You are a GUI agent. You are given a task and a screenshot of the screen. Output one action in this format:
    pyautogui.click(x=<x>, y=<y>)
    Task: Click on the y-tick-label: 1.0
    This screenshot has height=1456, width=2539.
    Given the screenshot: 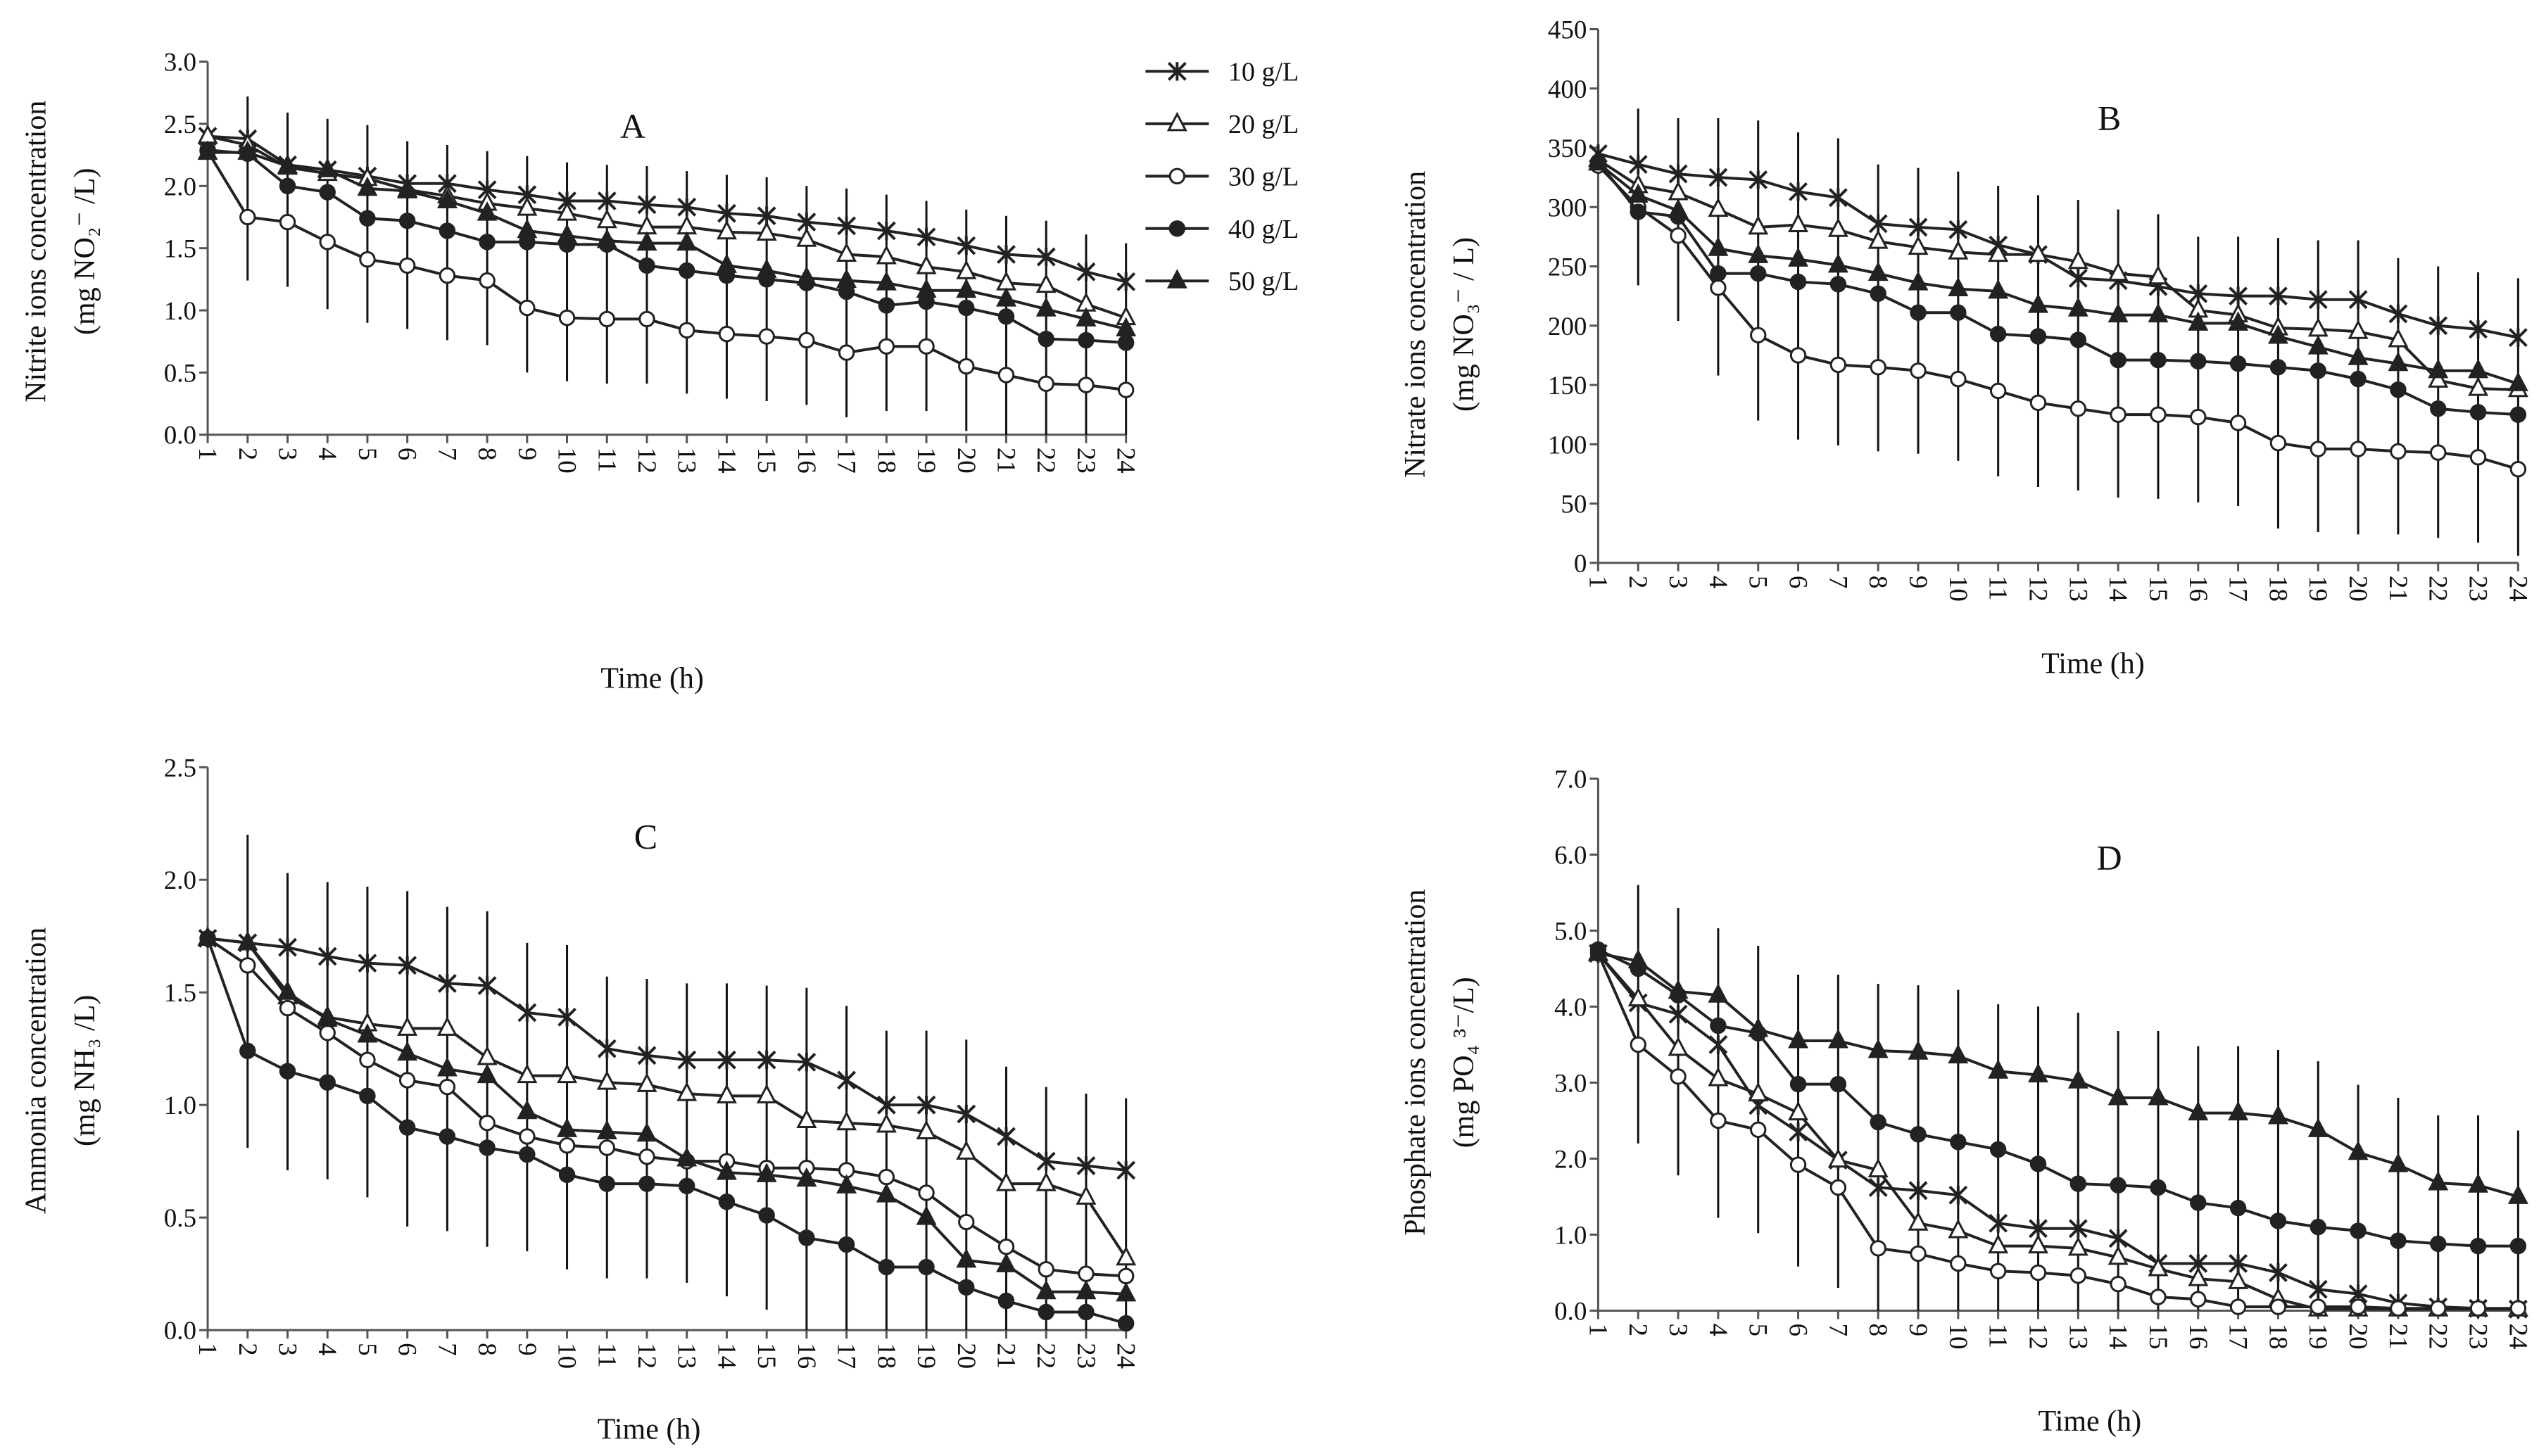 What is the action you would take?
    pyautogui.click(x=180, y=1105)
    